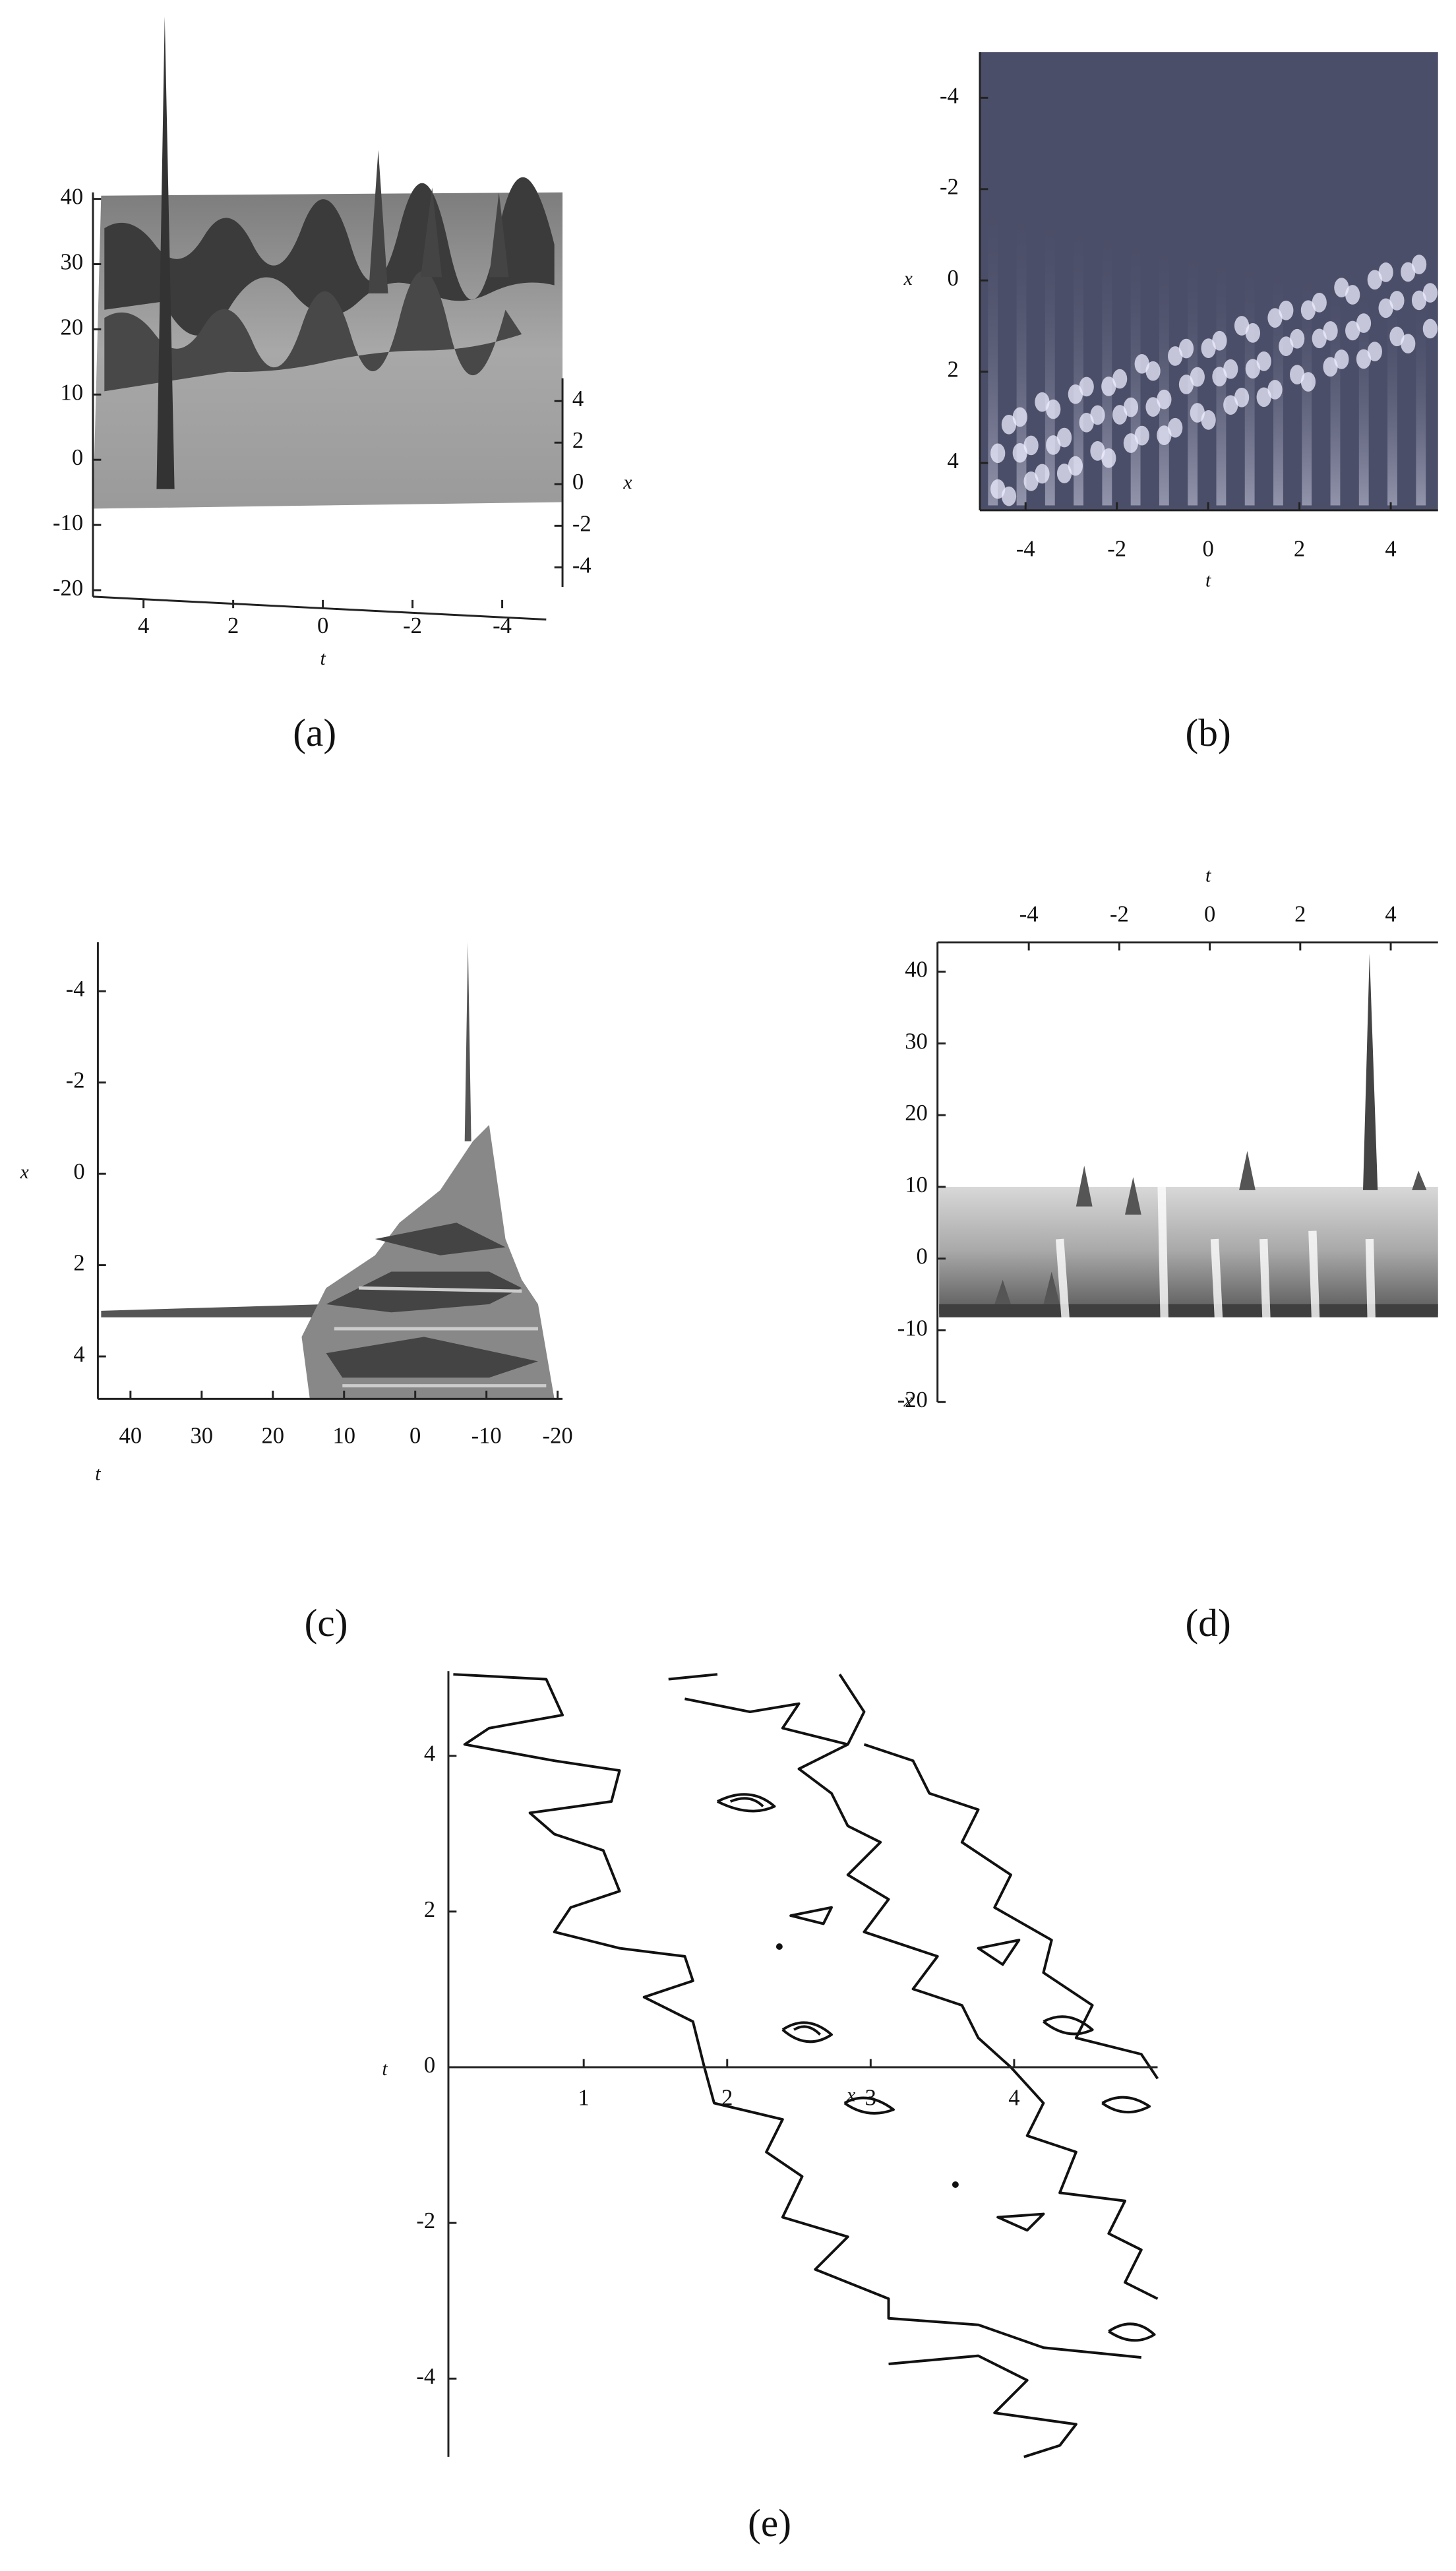 The image size is (1456, 2571). Describe the element at coordinates (806, 2065) in the screenshot. I see `contours-e` at that location.